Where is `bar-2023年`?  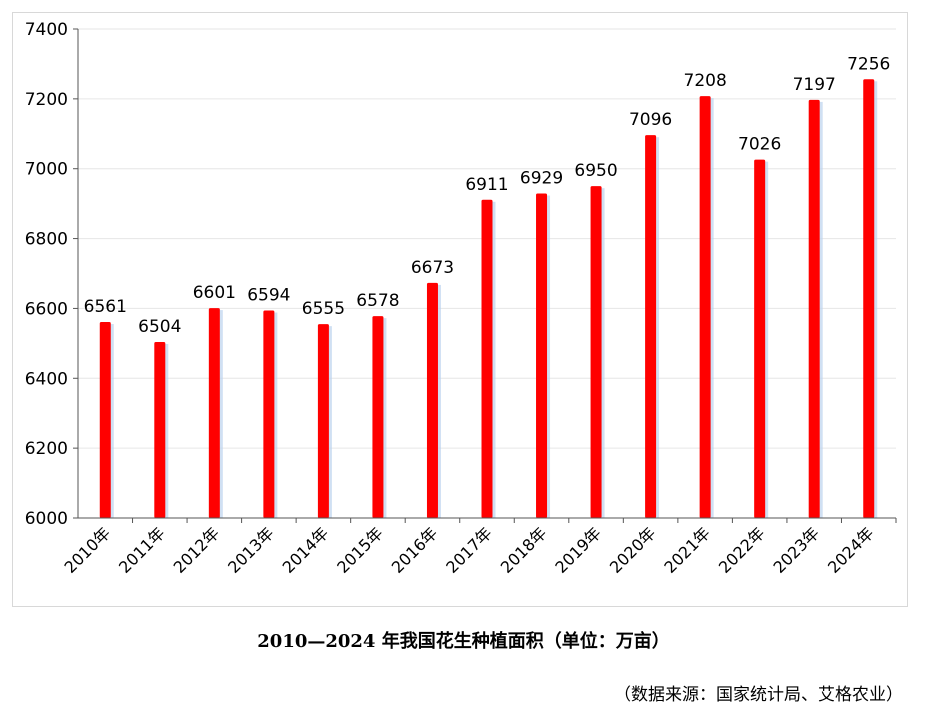
bar-2023年 is located at coordinates (814, 308).